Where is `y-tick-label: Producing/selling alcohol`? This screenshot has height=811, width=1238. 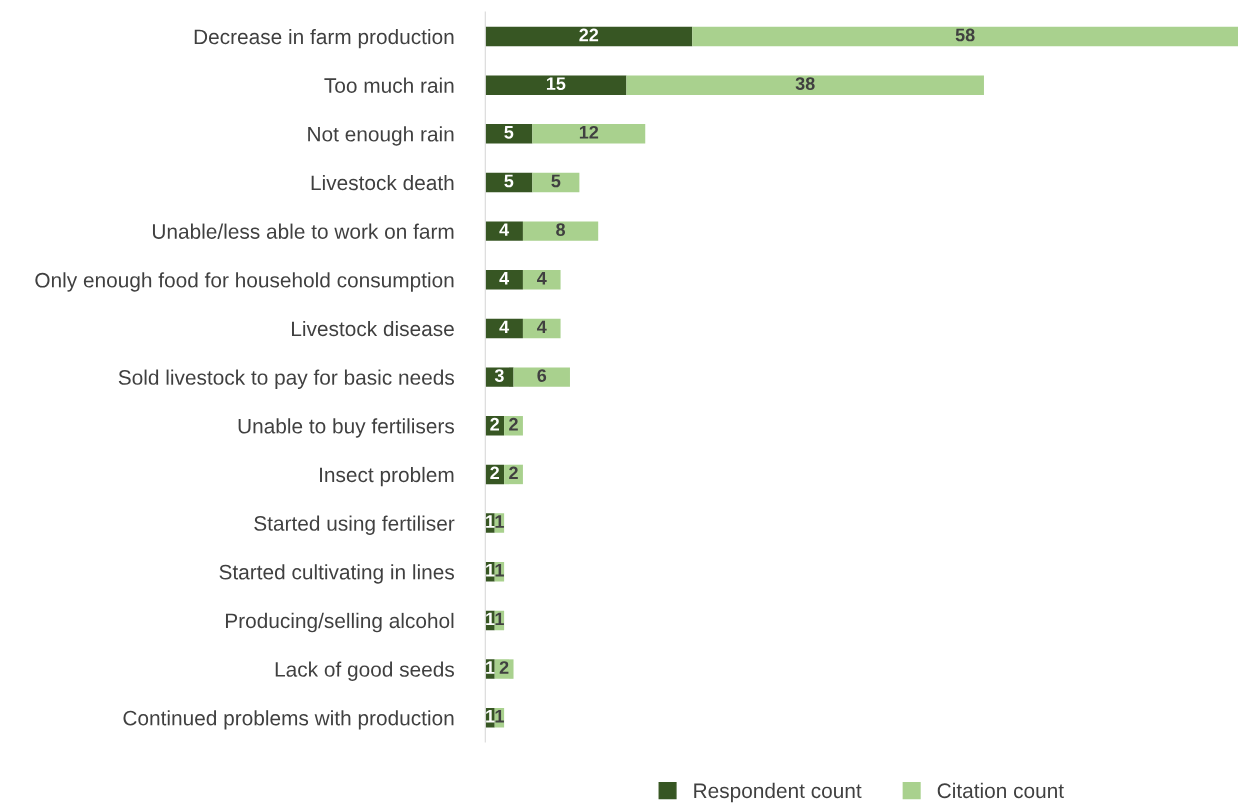 y-tick-label: Producing/selling alcohol is located at coordinates (339, 622).